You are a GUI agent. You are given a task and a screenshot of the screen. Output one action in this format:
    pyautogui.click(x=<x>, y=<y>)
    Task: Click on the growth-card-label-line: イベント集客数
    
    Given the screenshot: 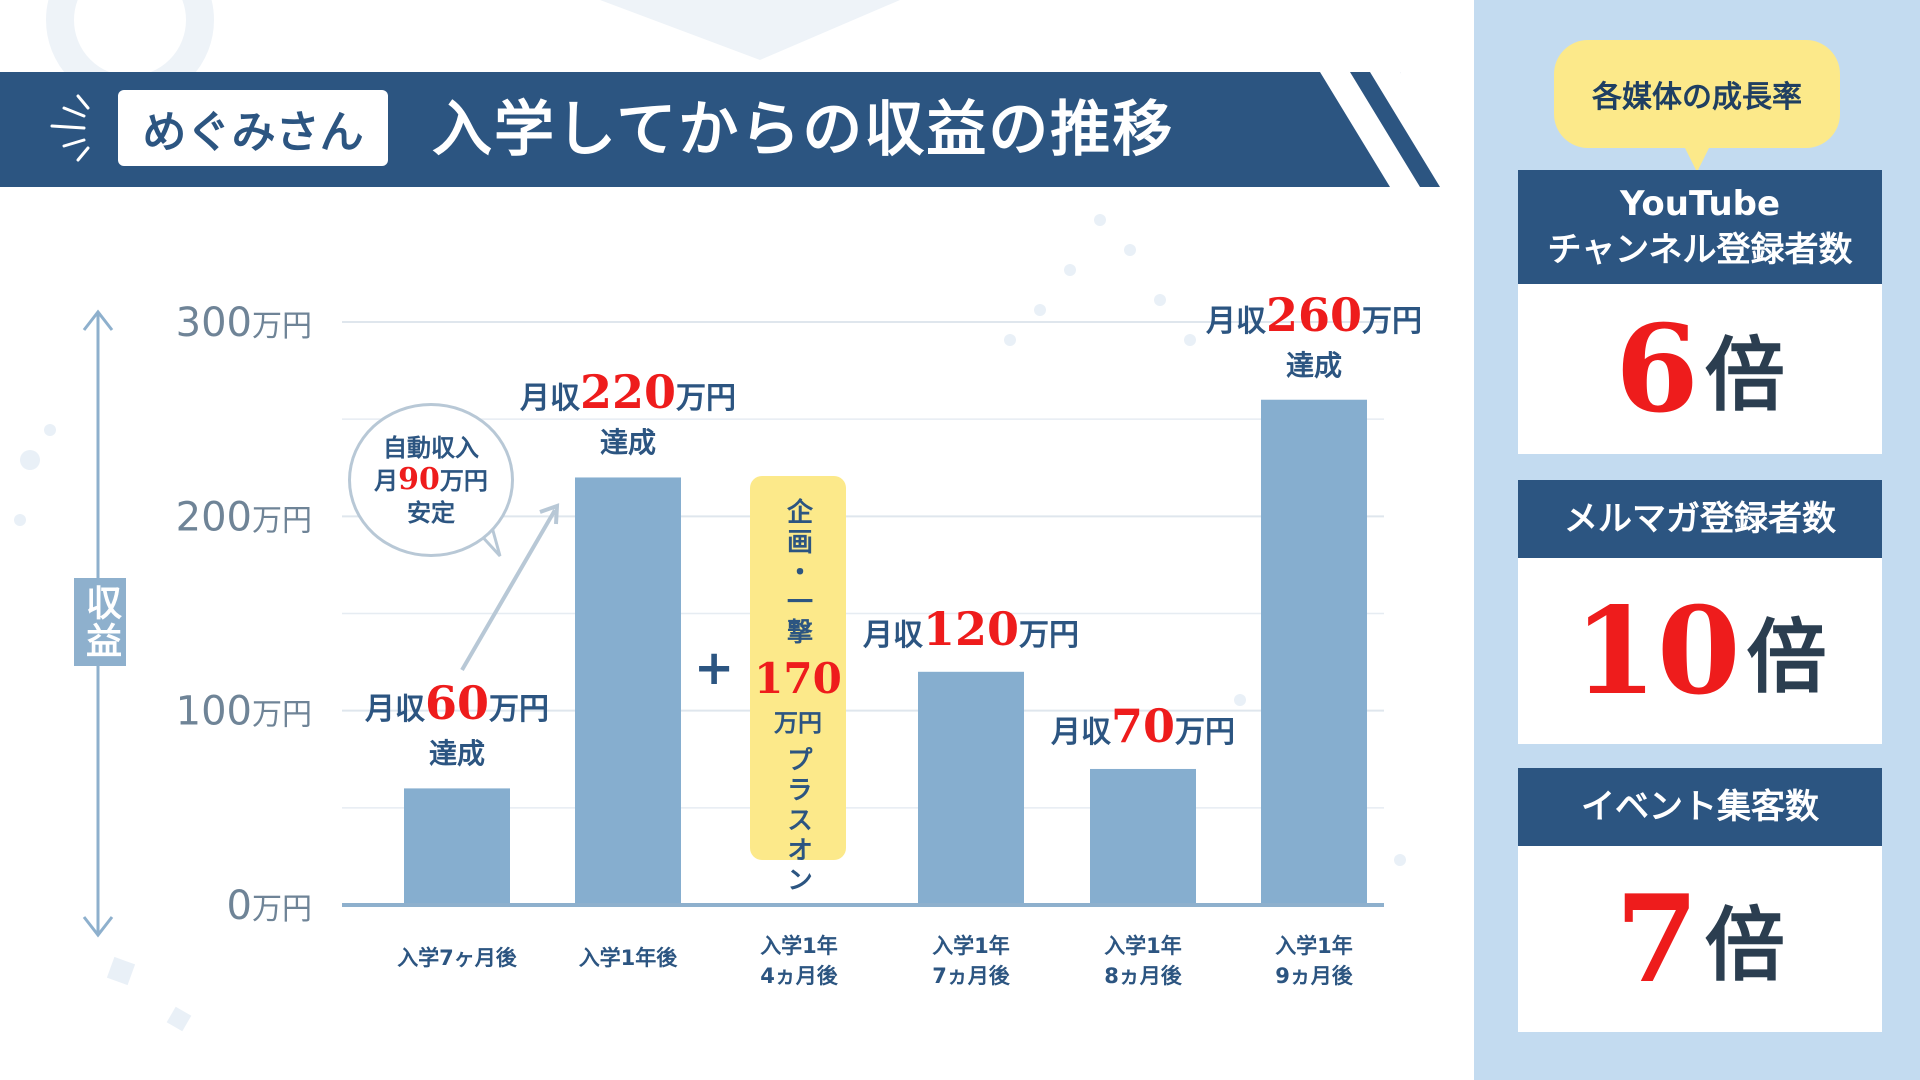 What is the action you would take?
    pyautogui.click(x=1700, y=807)
    